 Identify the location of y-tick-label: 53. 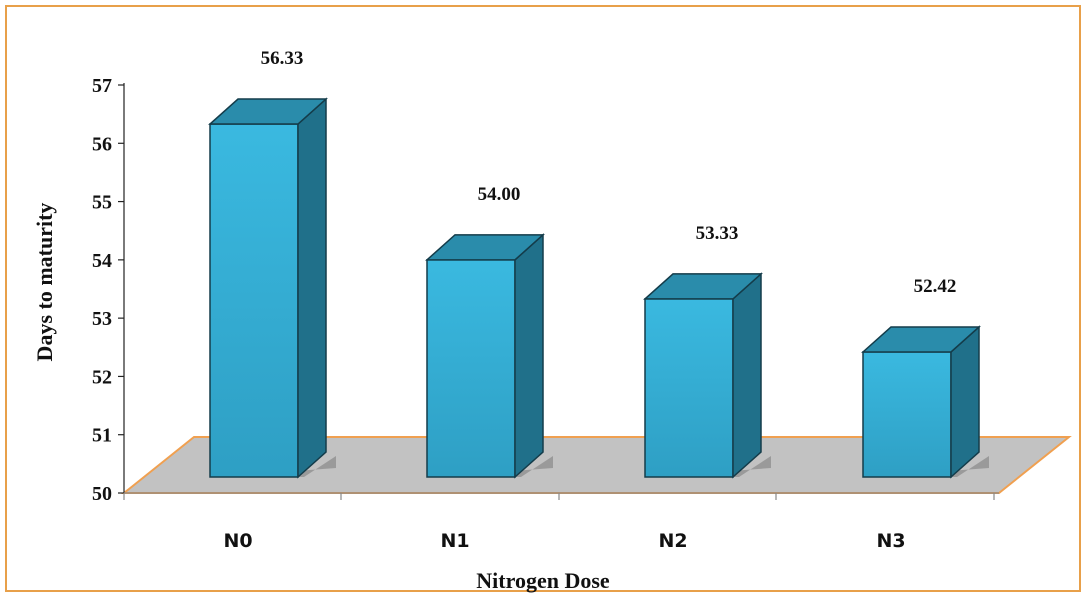
(102, 319).